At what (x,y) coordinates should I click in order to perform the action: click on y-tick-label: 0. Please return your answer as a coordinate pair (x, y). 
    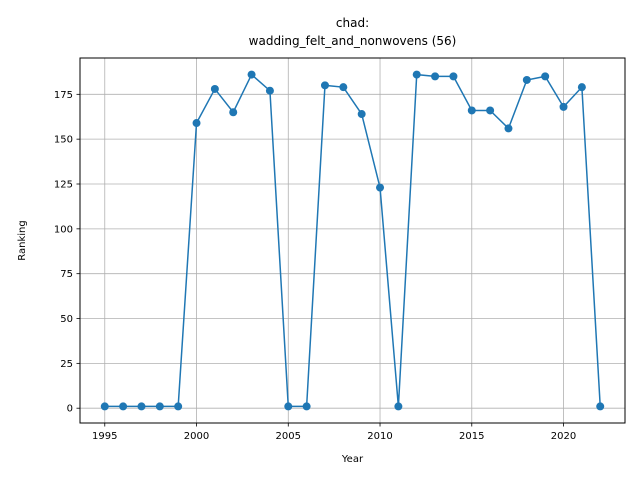
    Looking at the image, I should click on (70, 409).